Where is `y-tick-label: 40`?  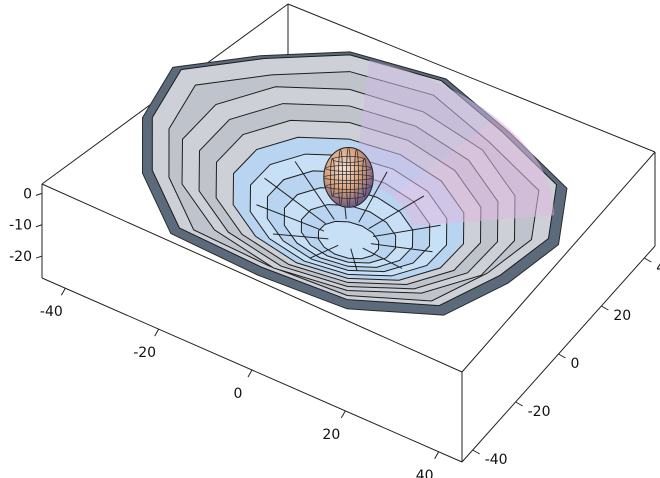
y-tick-label: 40 is located at coordinates (658, 268).